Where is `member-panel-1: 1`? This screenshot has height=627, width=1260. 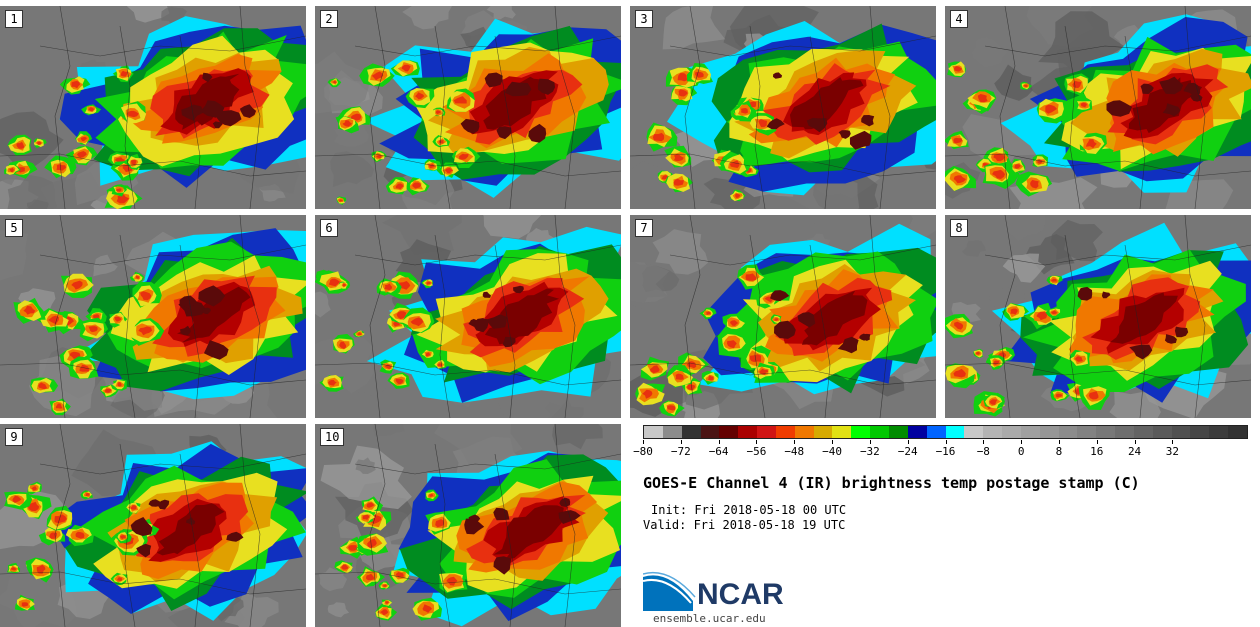
member-panel-1: 1 is located at coordinates (153, 107).